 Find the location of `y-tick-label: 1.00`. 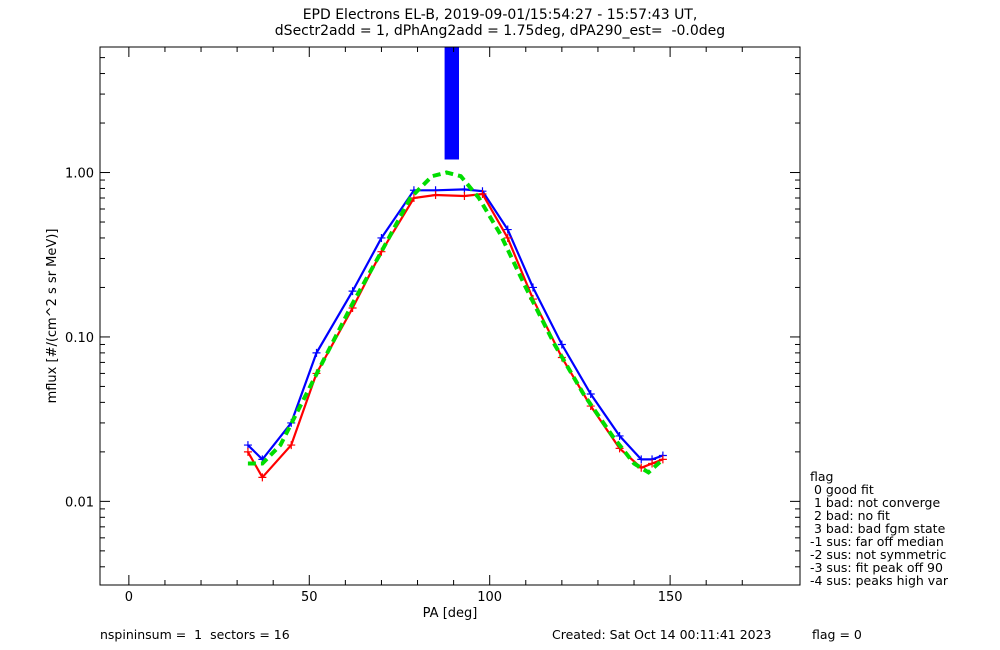

y-tick-label: 1.00 is located at coordinates (79, 174).